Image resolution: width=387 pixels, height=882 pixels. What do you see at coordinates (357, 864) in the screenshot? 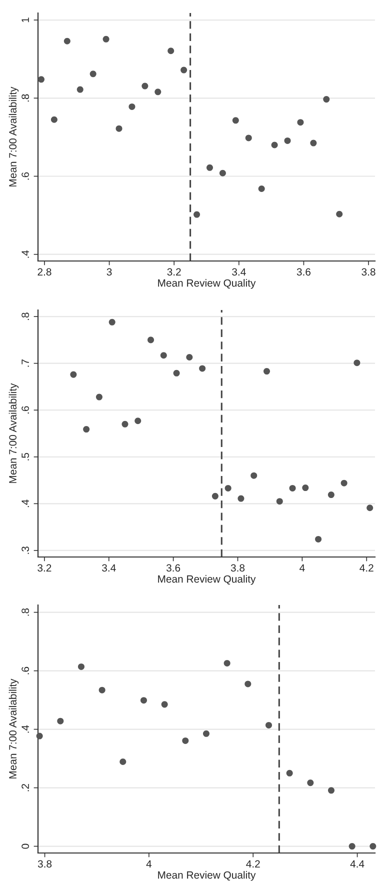
I see `x-tick-label: 4.4` at bounding box center [357, 864].